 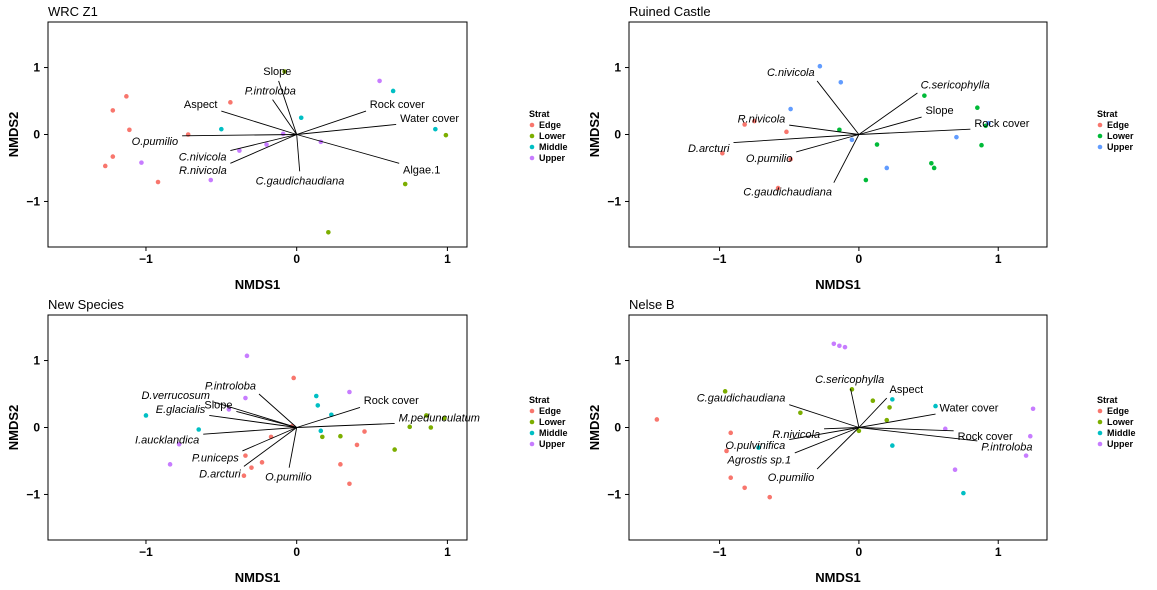 What do you see at coordinates (1107, 114) in the screenshot?
I see `legend-title: Strat` at bounding box center [1107, 114].